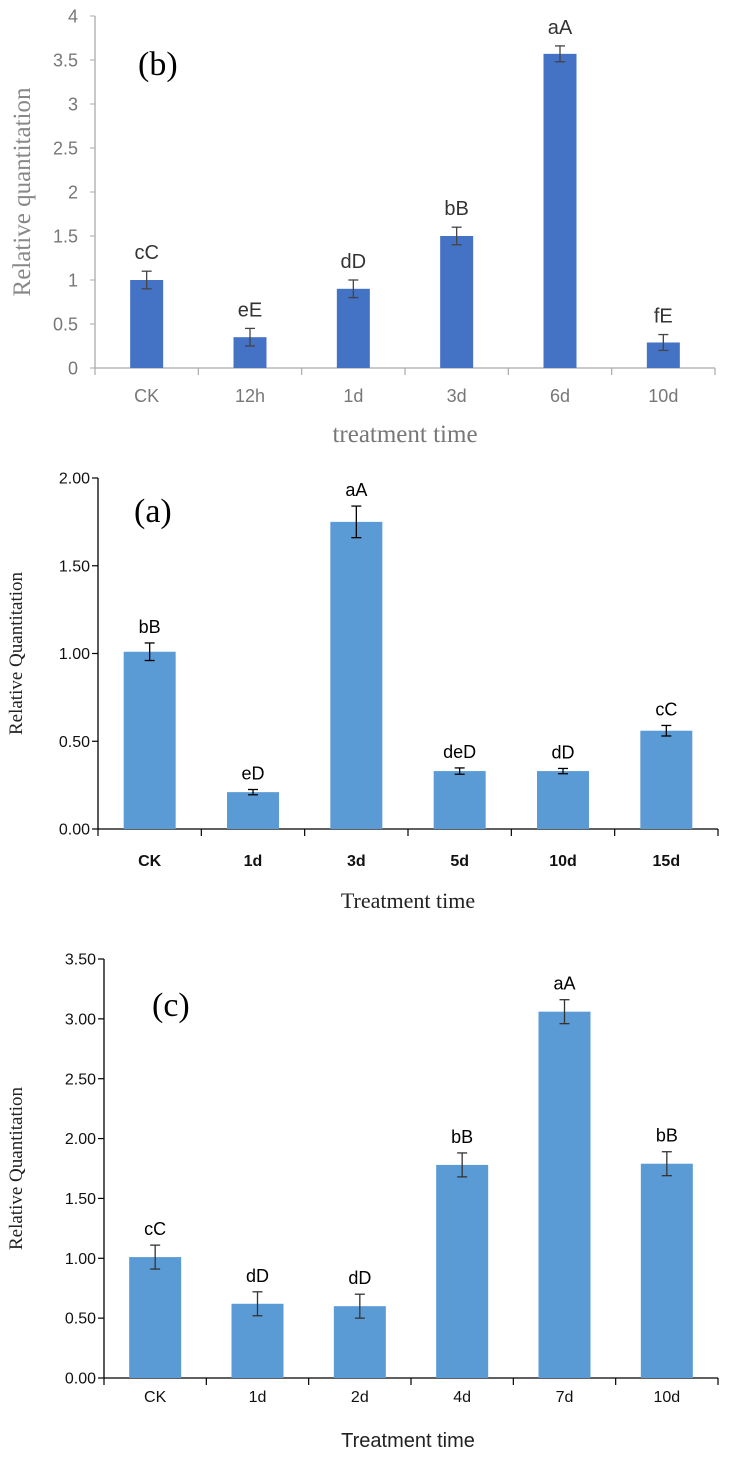 The height and width of the screenshot is (1460, 732). What do you see at coordinates (252, 774) in the screenshot?
I see `significance-label: eD` at bounding box center [252, 774].